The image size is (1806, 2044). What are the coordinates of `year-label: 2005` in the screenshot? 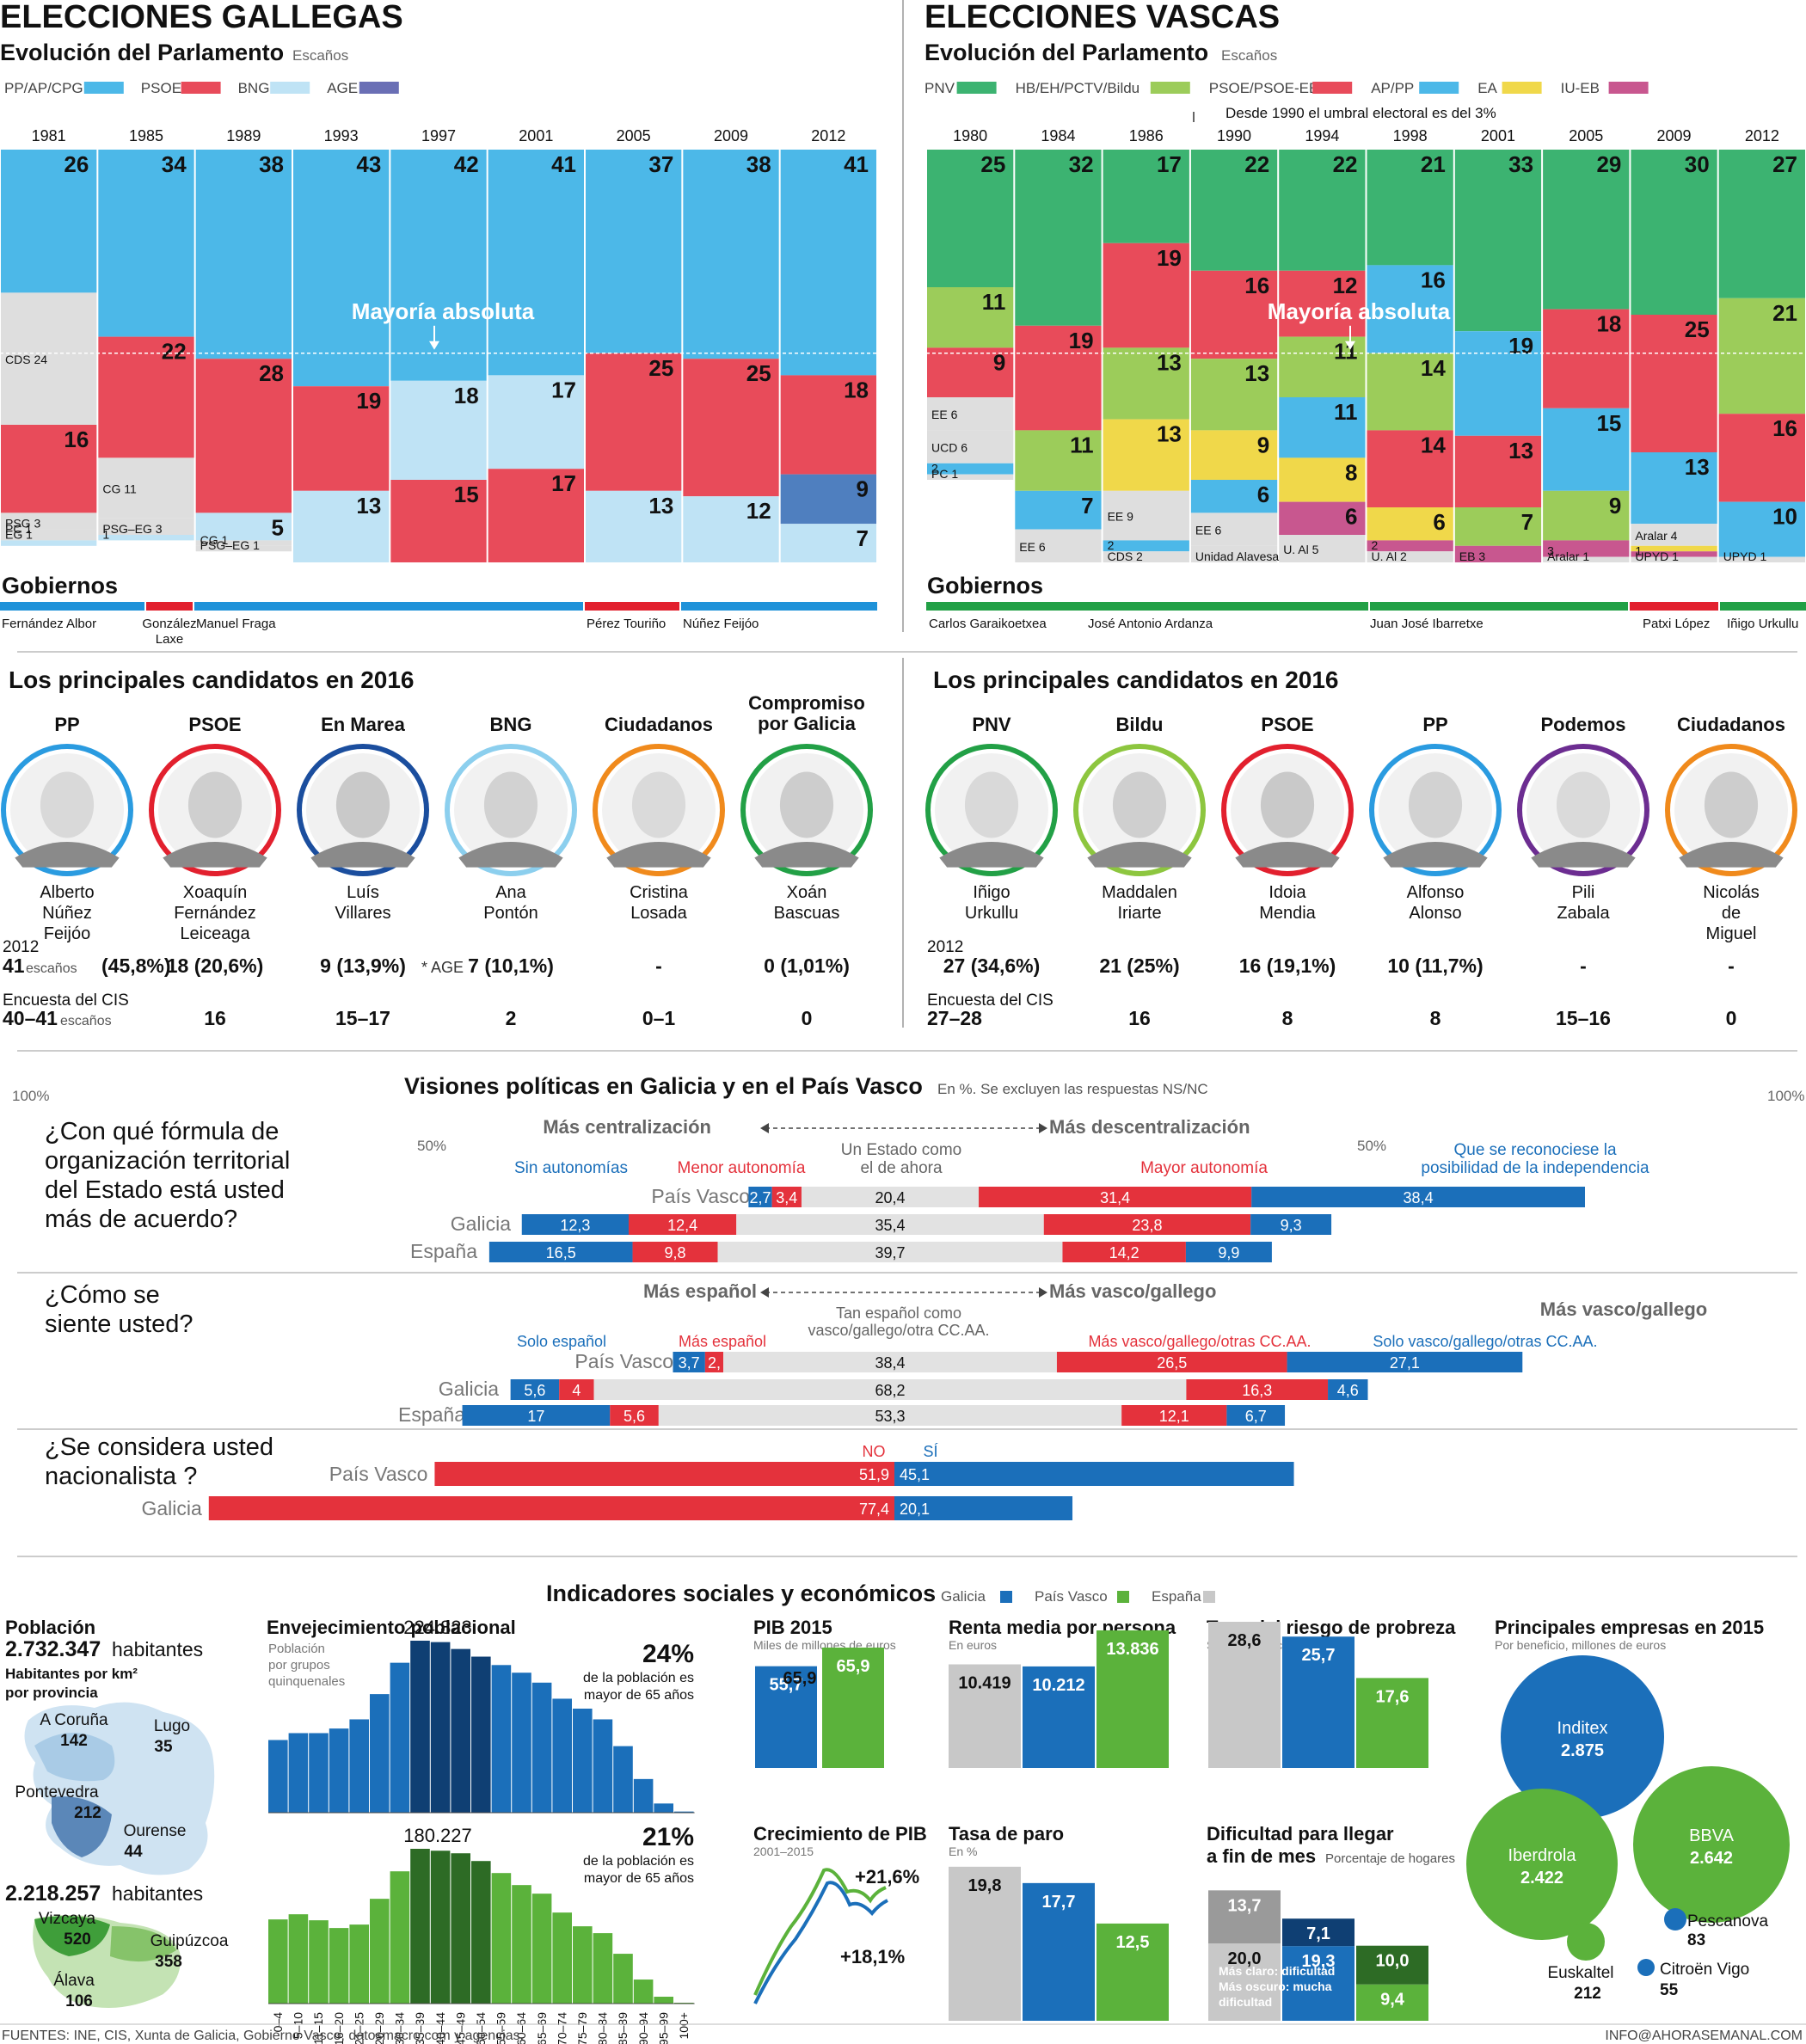 It's located at (1586, 135).